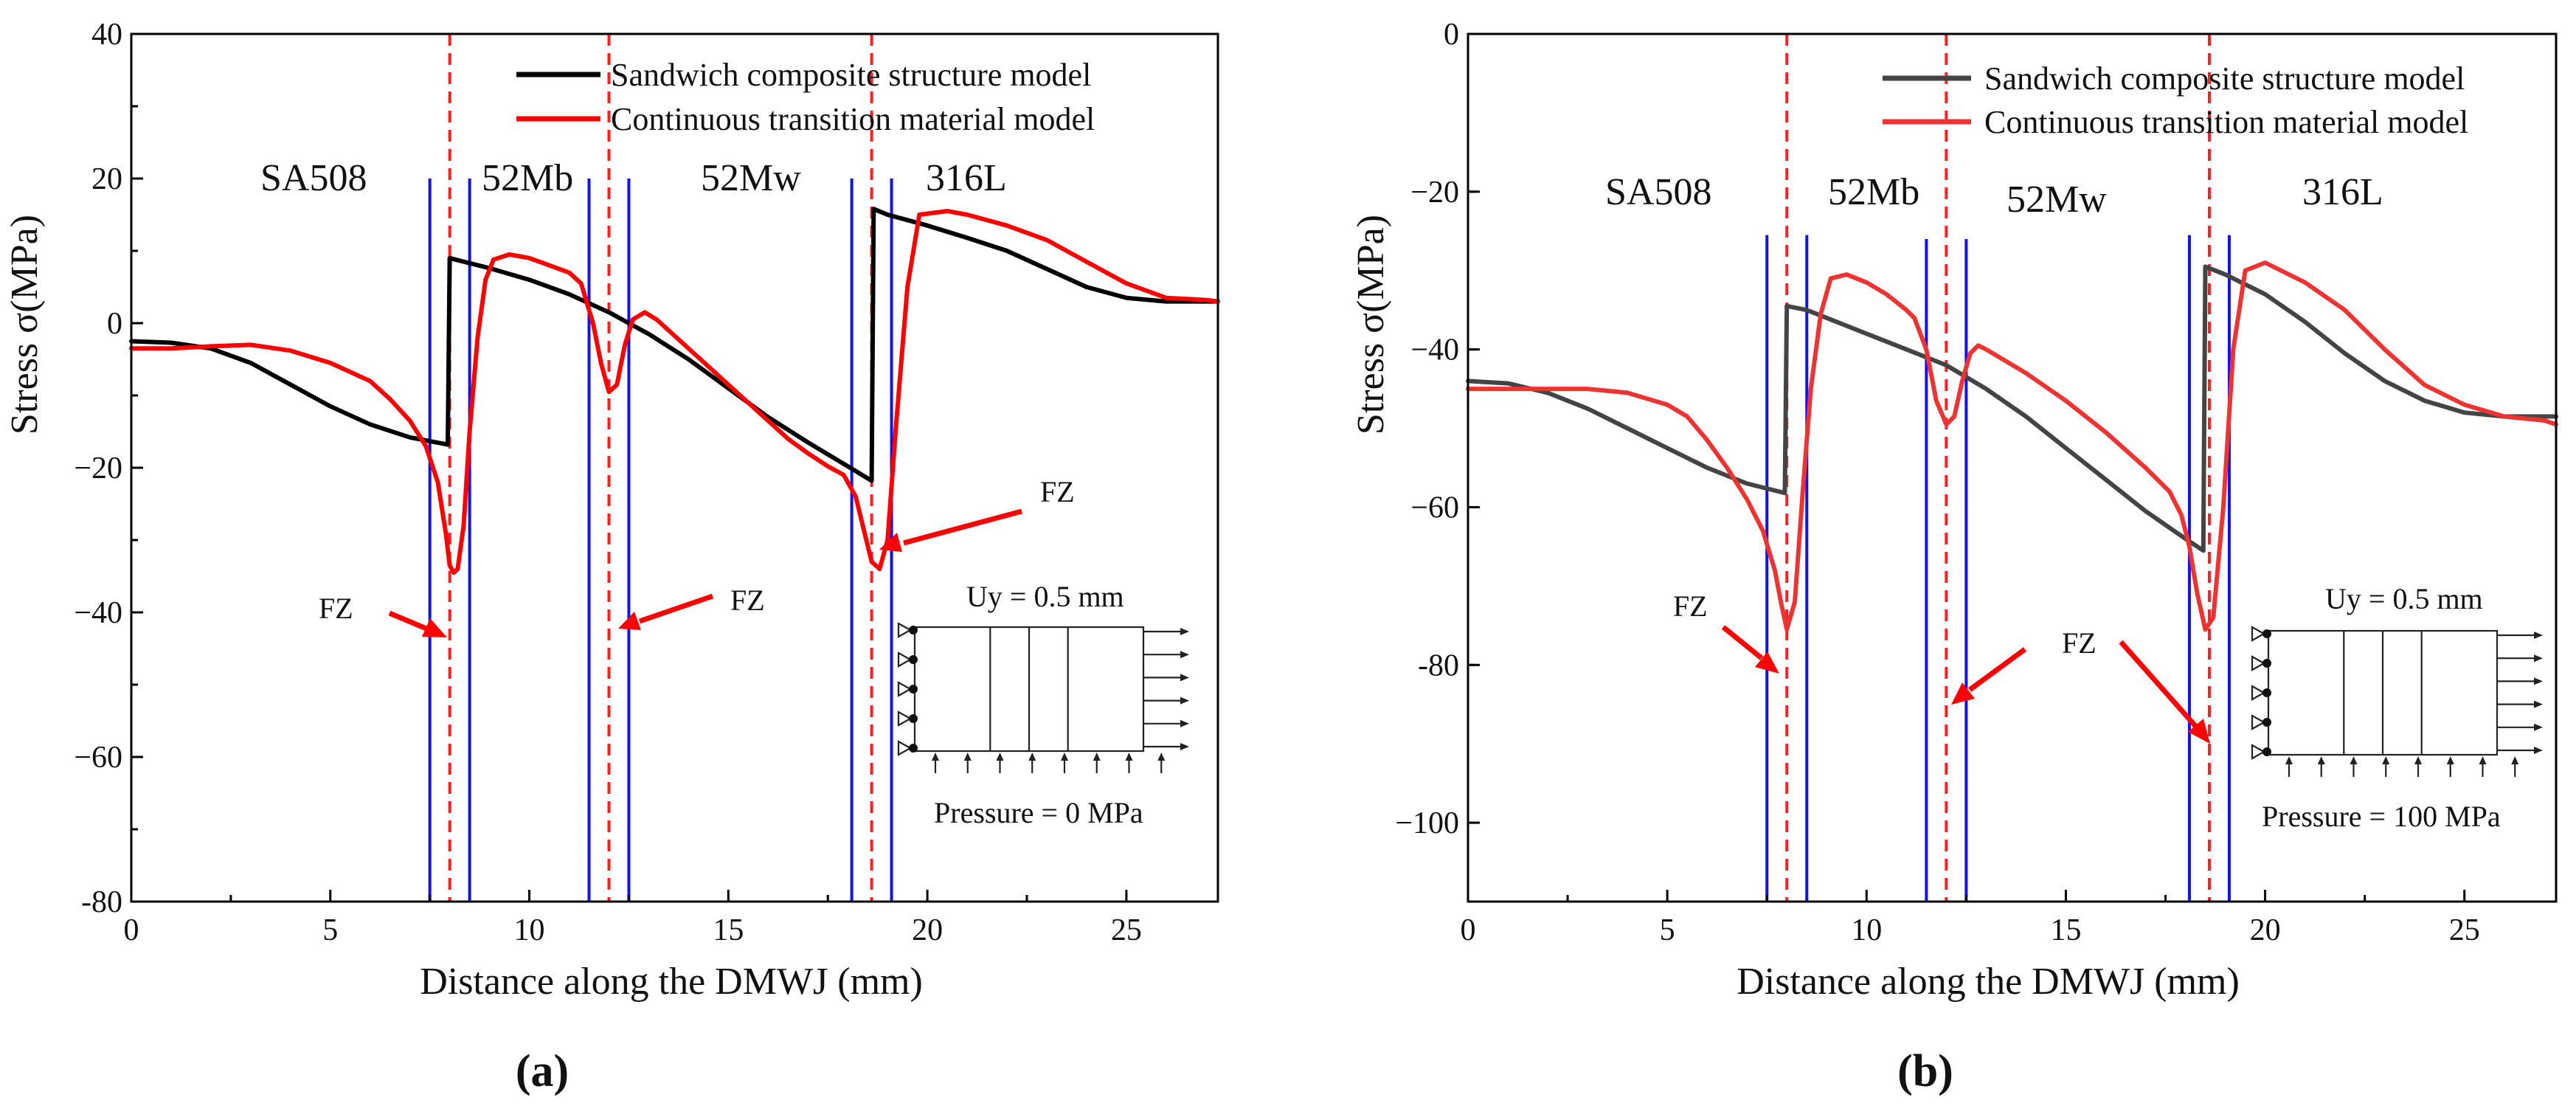 The width and height of the screenshot is (2576, 1103). Describe the element at coordinates (336, 608) in the screenshot. I see `panel-a-fz-label-1: FZ` at that location.